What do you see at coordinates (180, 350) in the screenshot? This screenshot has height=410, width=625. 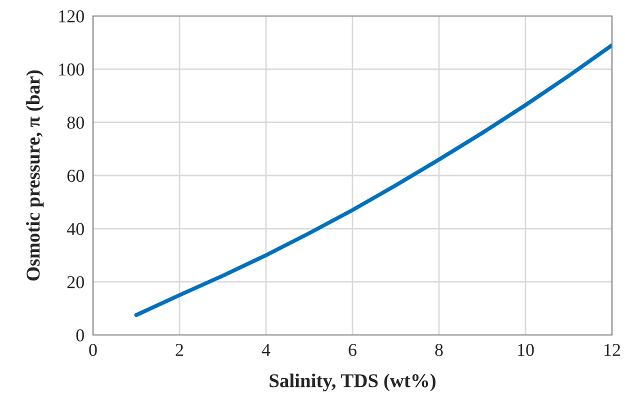 I see `x-tick-label: 2` at bounding box center [180, 350].